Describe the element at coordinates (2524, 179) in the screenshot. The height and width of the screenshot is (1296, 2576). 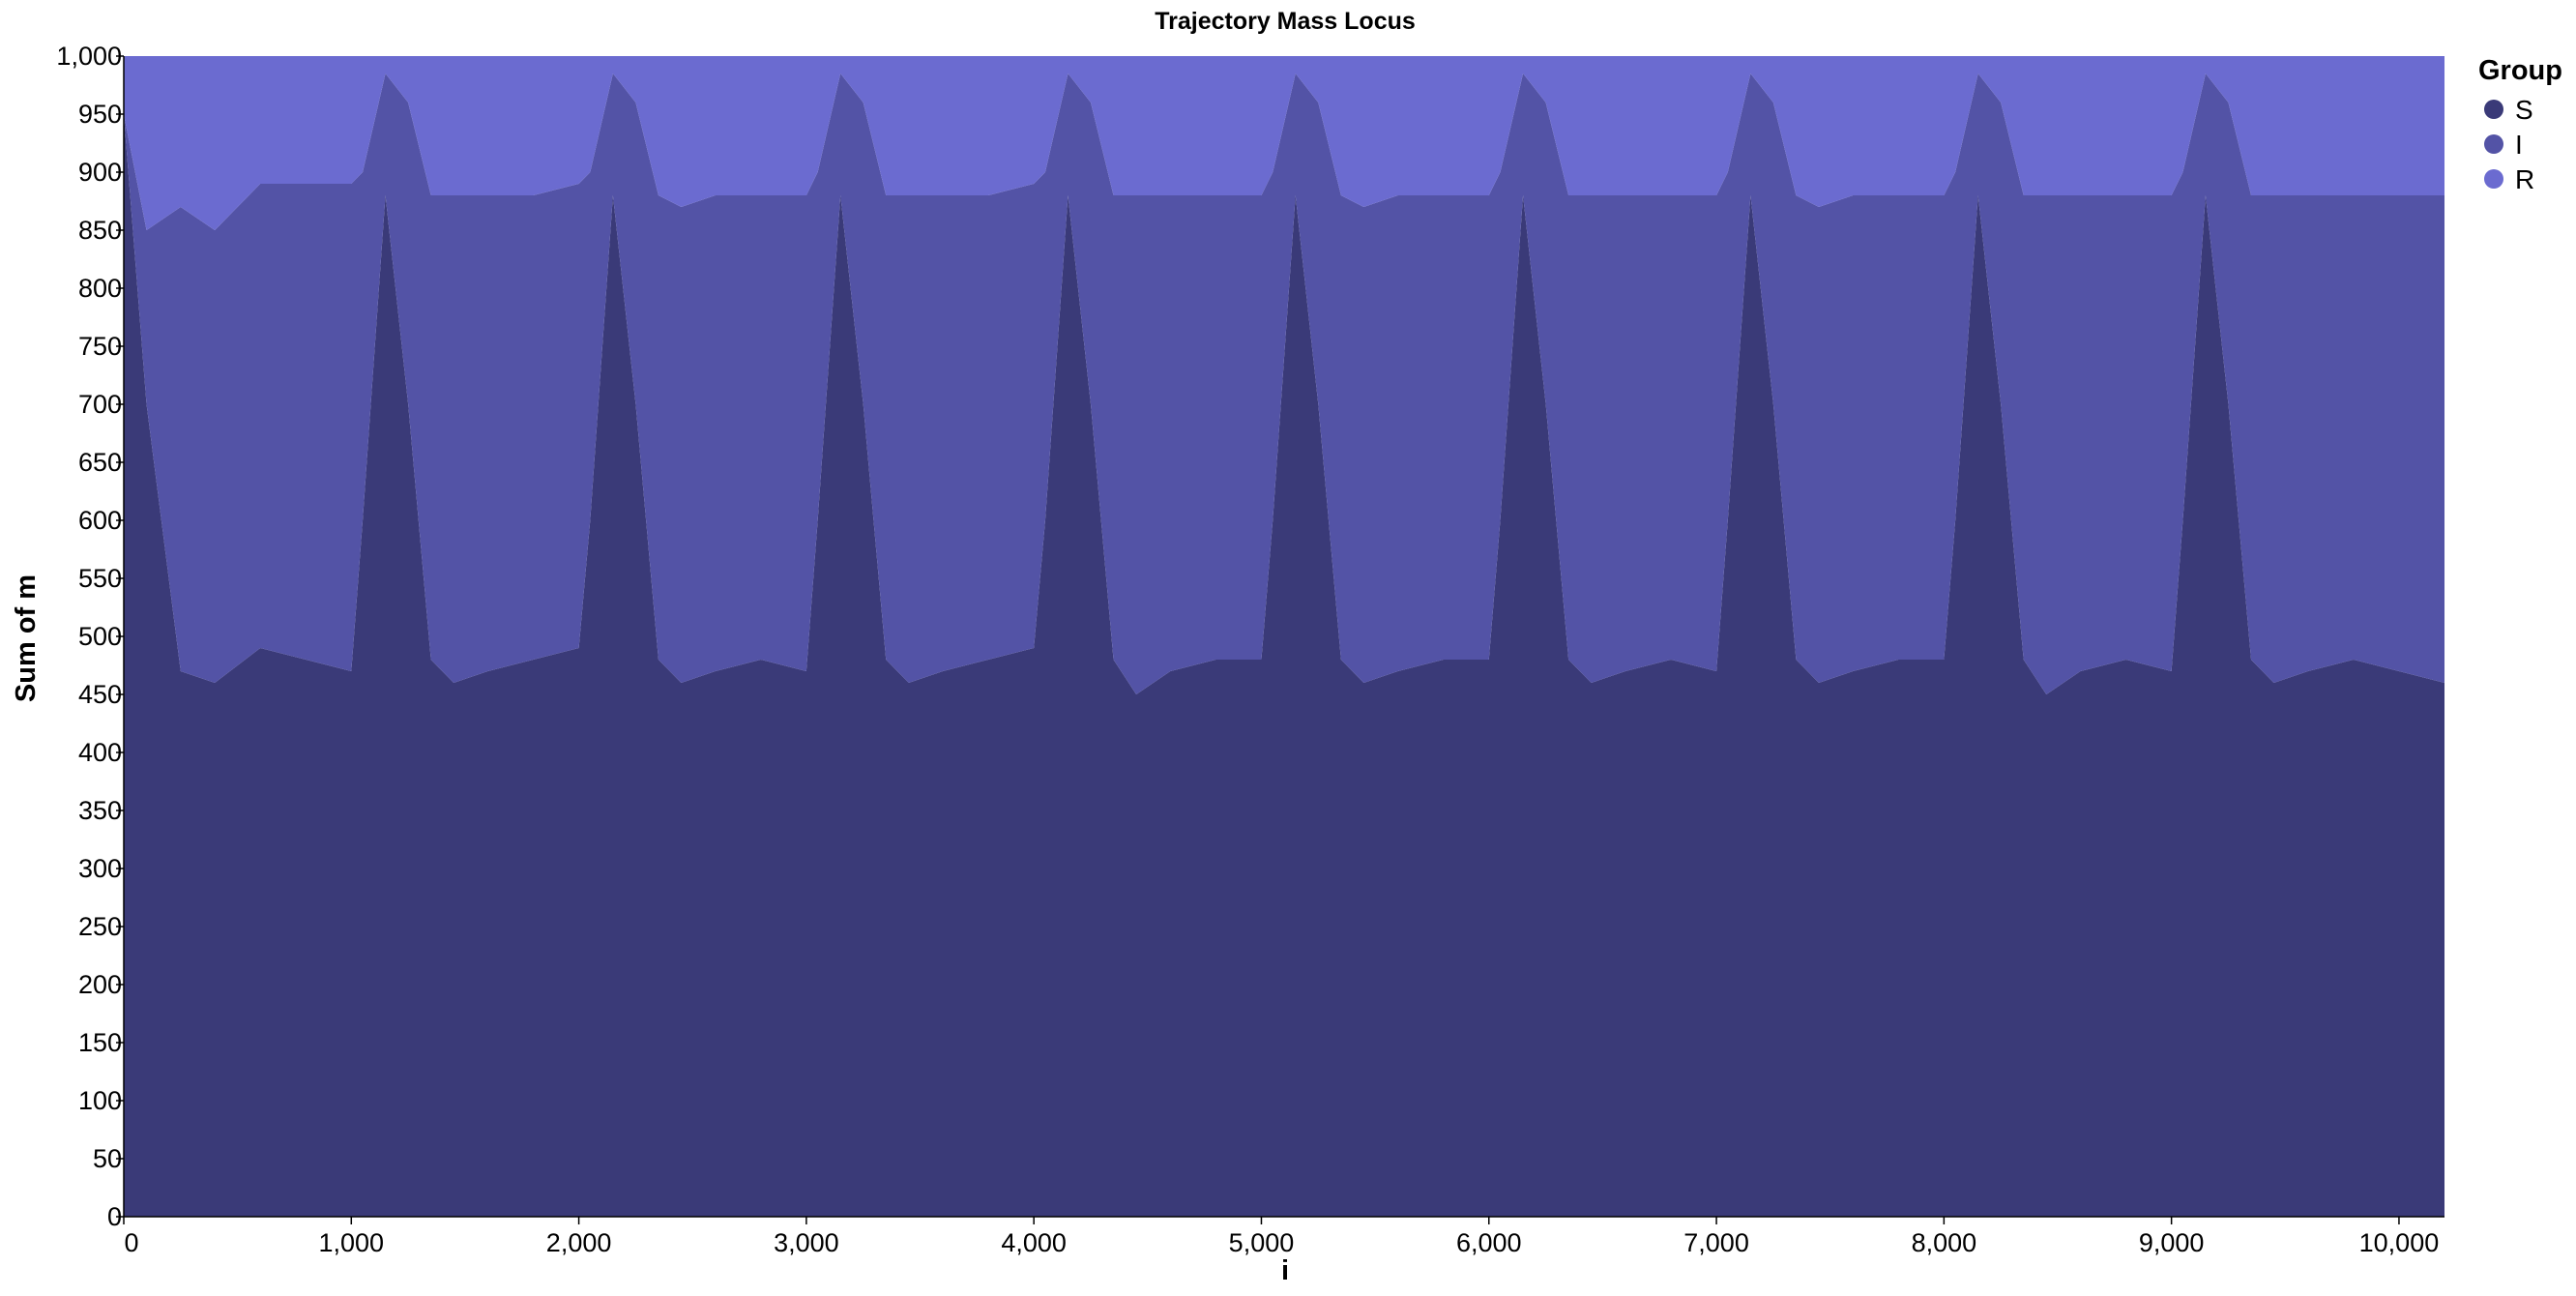
I see `legend-label-R: R` at that location.